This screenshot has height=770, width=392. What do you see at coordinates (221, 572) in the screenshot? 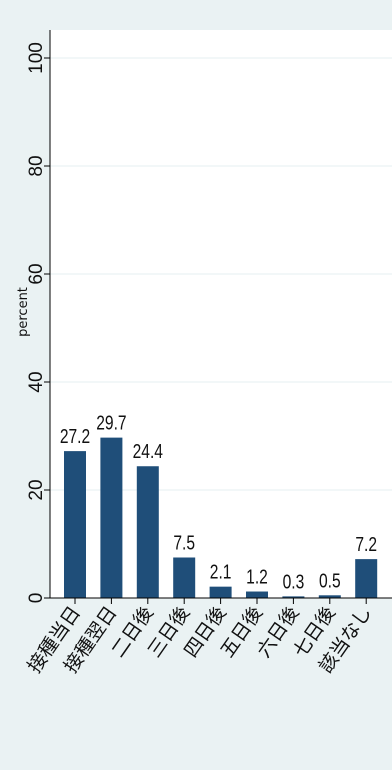
I see `value-label: 2.1` at bounding box center [221, 572].